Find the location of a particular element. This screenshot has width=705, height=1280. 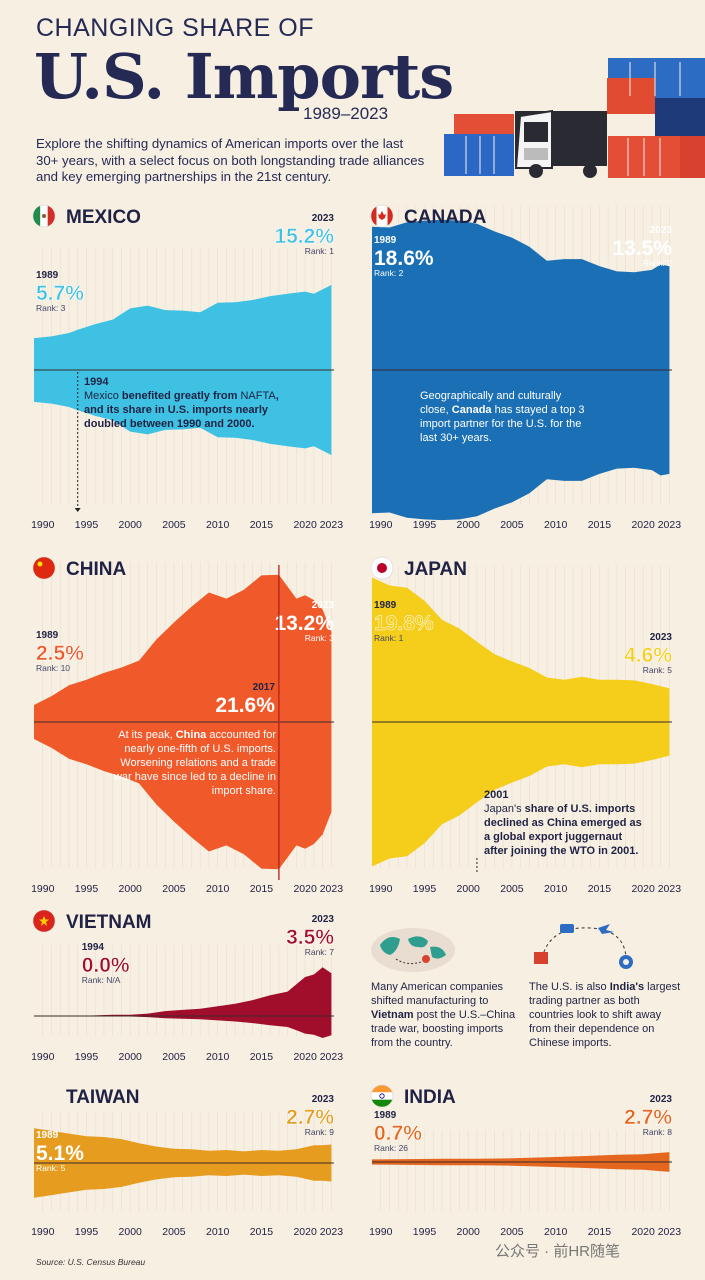

trade-route-icon is located at coordinates (583, 946).